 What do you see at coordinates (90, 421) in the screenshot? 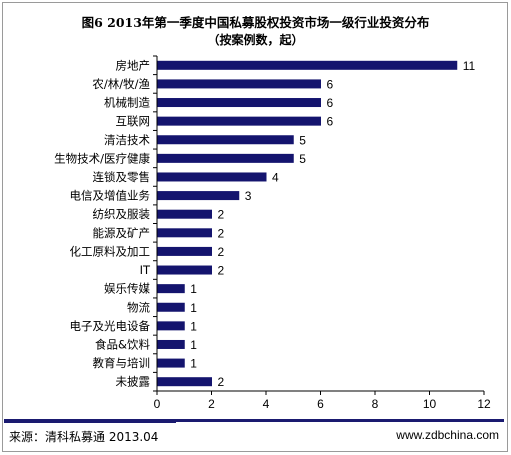
I see `footer-rule-accent` at bounding box center [90, 421].